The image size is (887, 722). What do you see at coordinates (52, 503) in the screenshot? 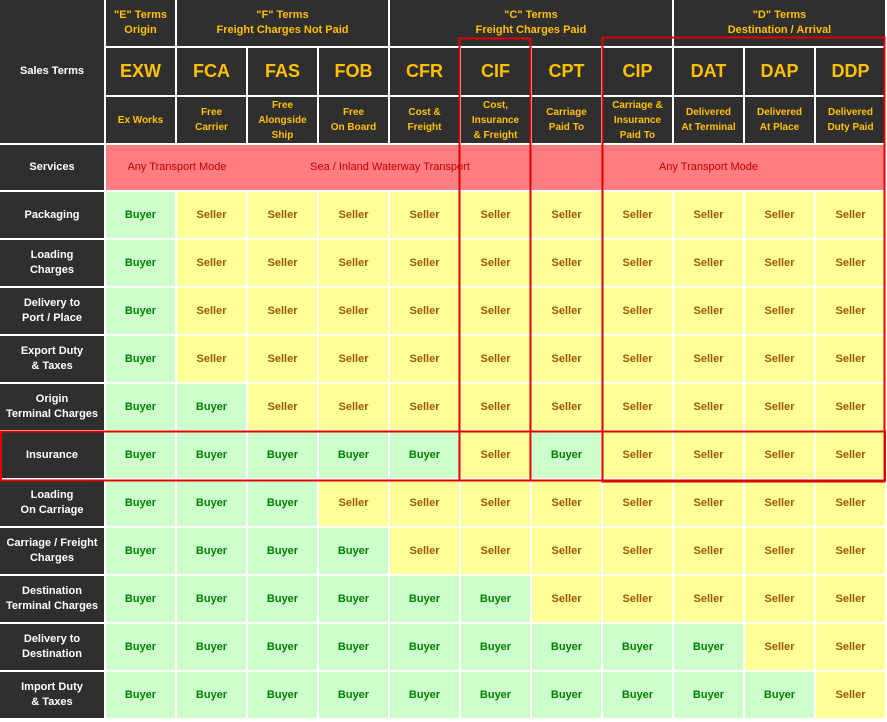
I see `row-label: Loading On Carriage` at bounding box center [52, 503].